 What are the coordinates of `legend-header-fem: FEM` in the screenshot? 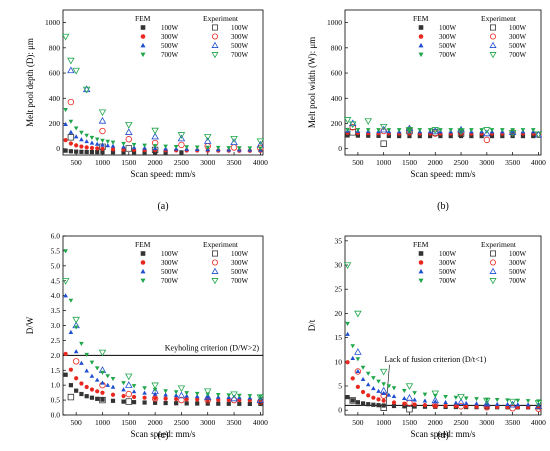 It's located at (421, 244).